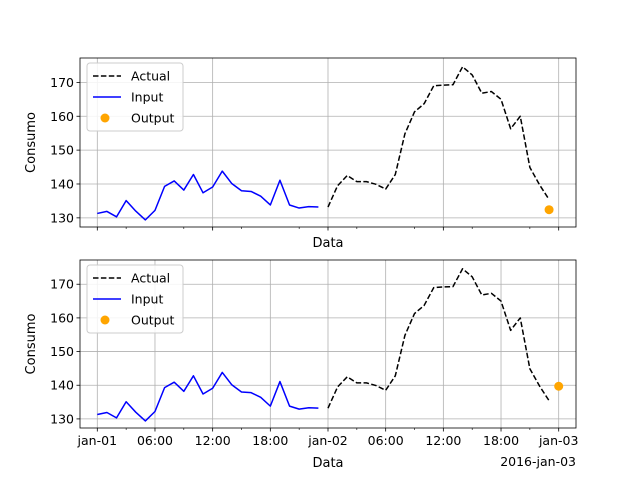 The image size is (640, 480). I want to click on x-tick-label: jan-03, so click(558, 440).